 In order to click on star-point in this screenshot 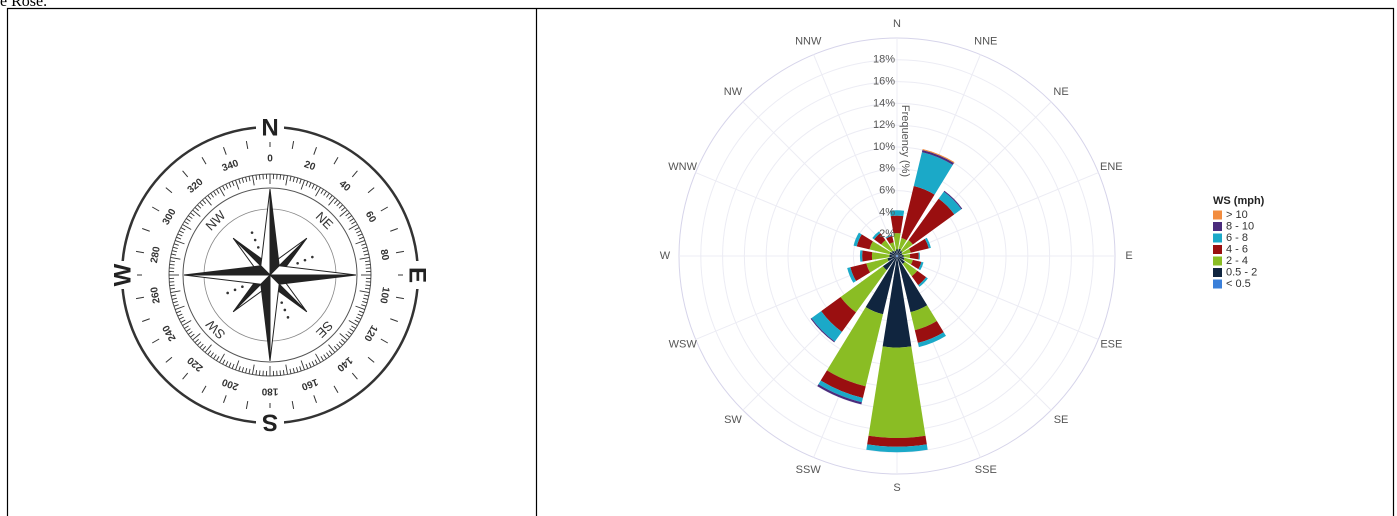, I will do `click(312, 270)`.